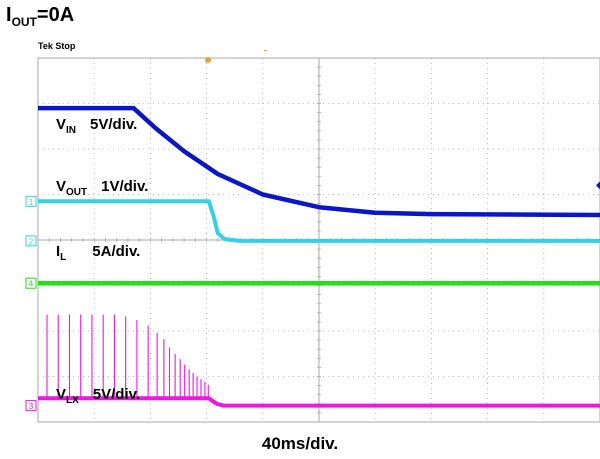 The image size is (600, 459). I want to click on marker-label: 1, so click(31, 202).